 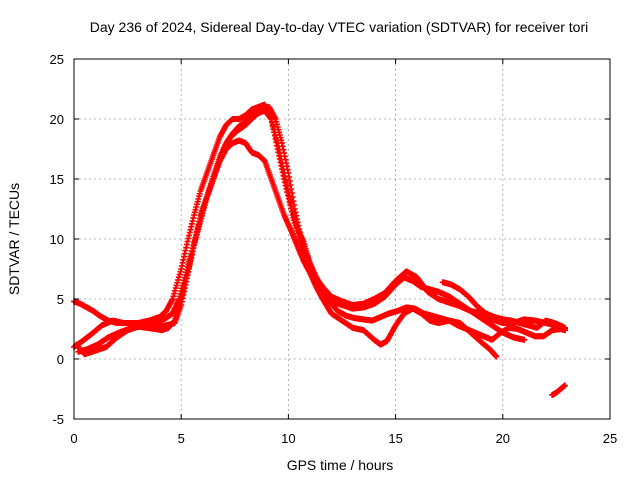 I want to click on x-tick-label: 10, so click(x=288, y=438).